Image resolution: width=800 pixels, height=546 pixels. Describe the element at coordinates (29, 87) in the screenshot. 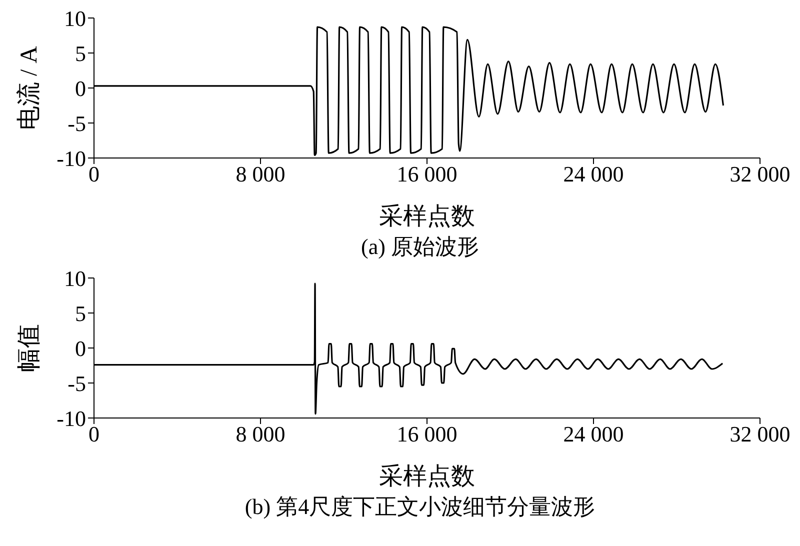

I see `y-axis-title: 电流 / A` at that location.